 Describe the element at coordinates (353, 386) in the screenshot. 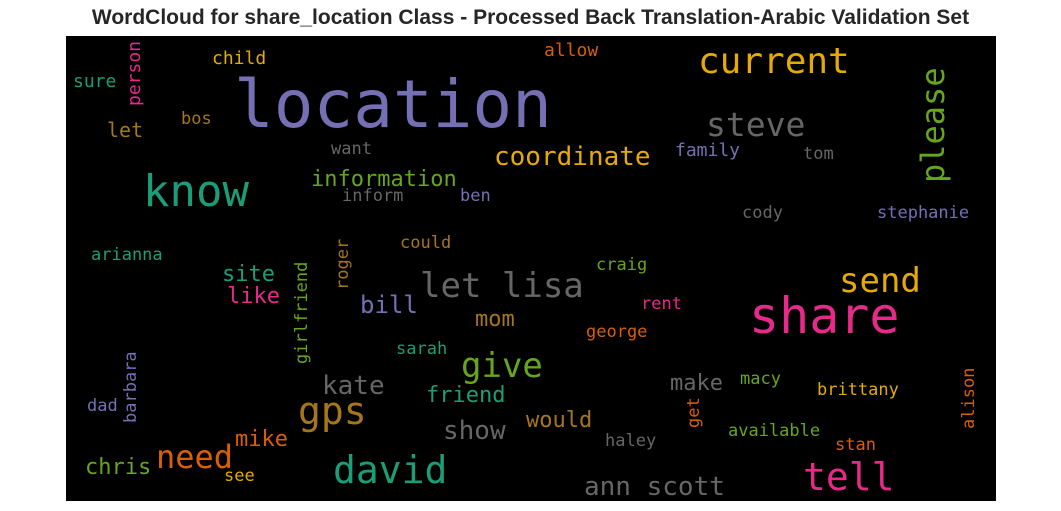

I see `word-kate: kate` at that location.